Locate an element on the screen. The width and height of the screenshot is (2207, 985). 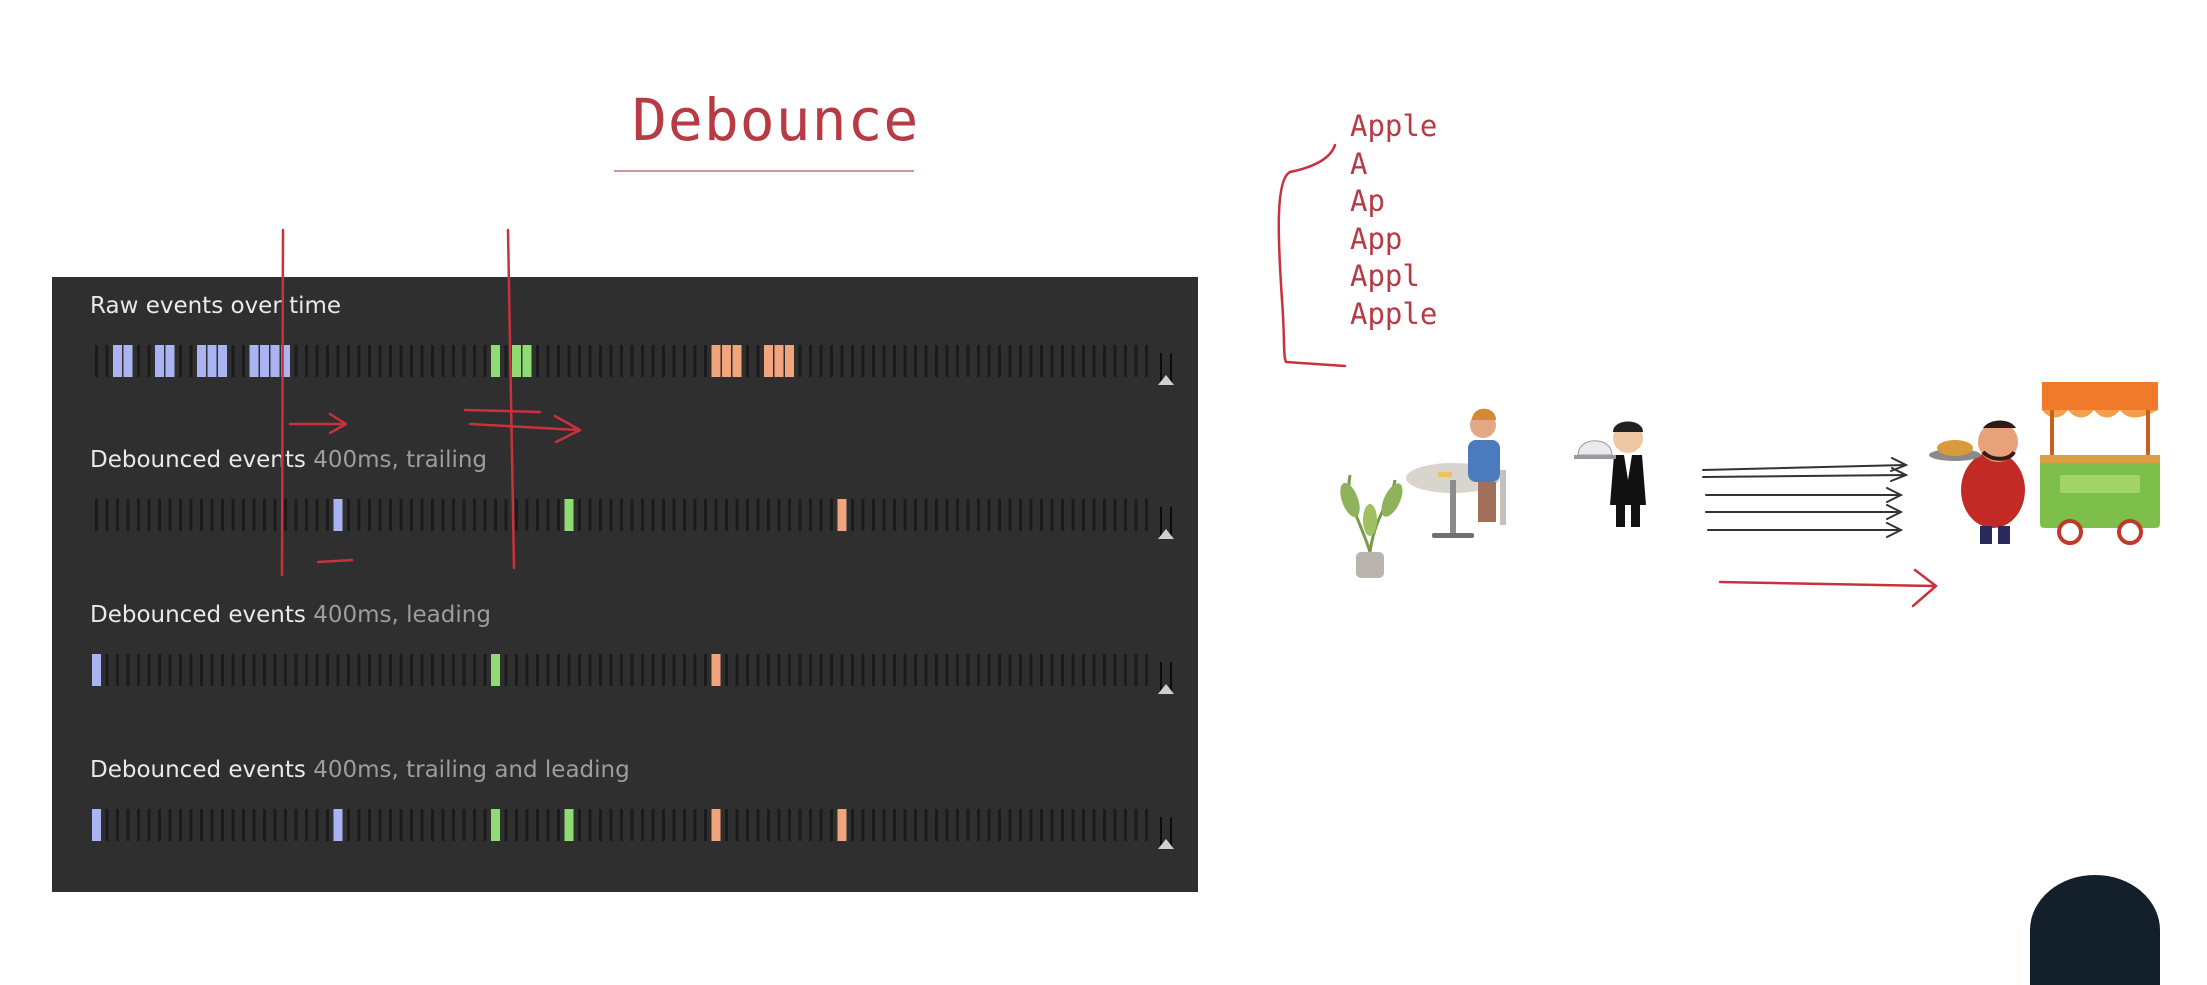
timeline-end-marker is located at coordinates (1161, 522).